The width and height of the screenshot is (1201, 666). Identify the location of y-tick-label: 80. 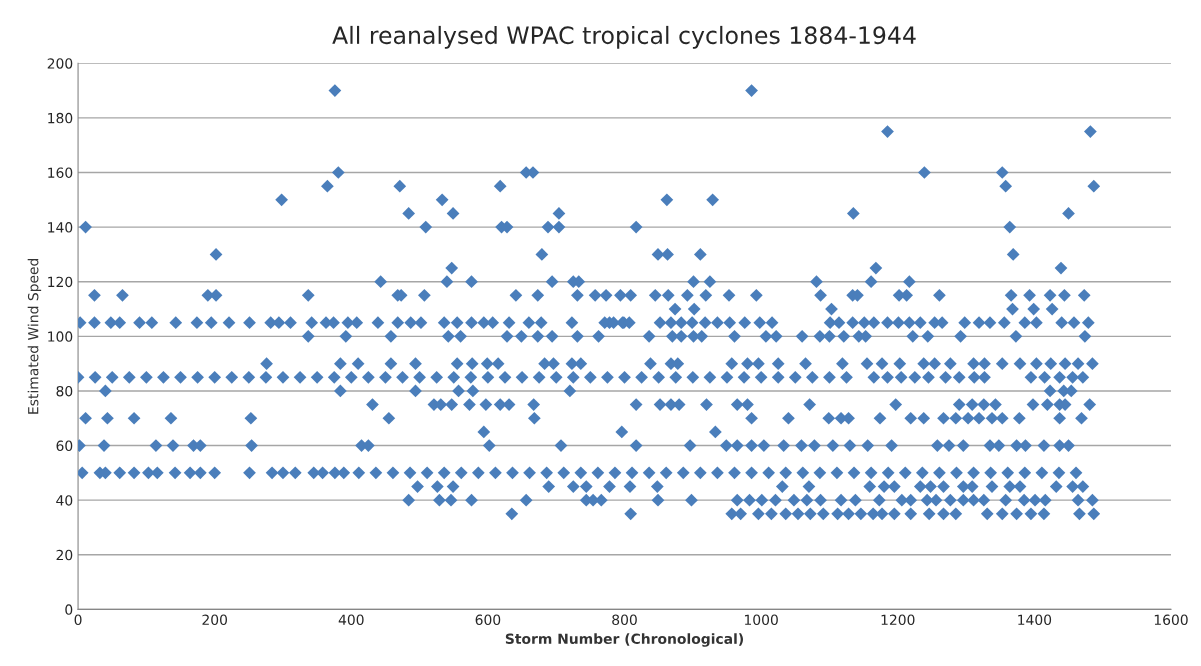
(64, 391).